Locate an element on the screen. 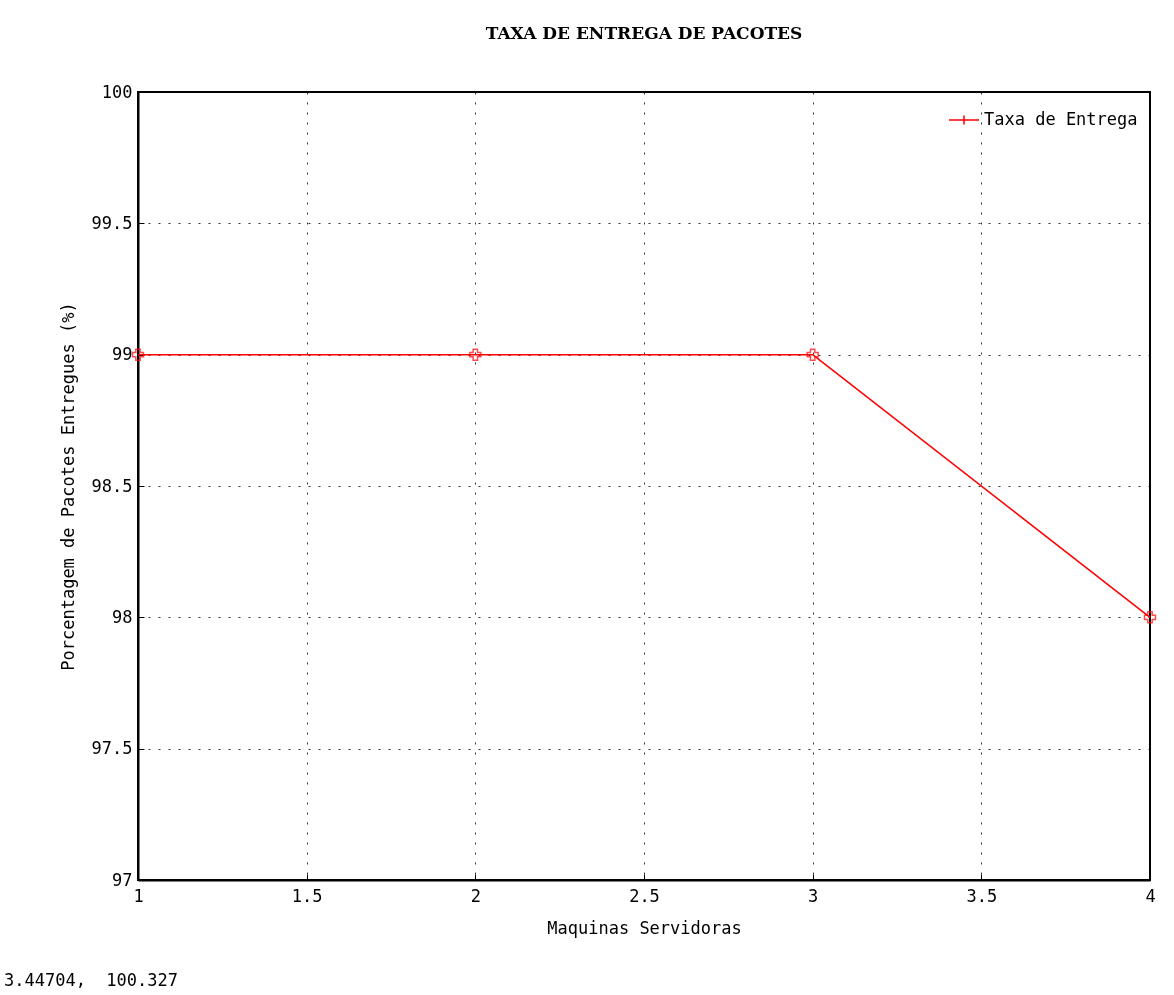 Image resolution: width=1174 pixels, height=995 pixels. x-tick-label: 4 is located at coordinates (1150, 895).